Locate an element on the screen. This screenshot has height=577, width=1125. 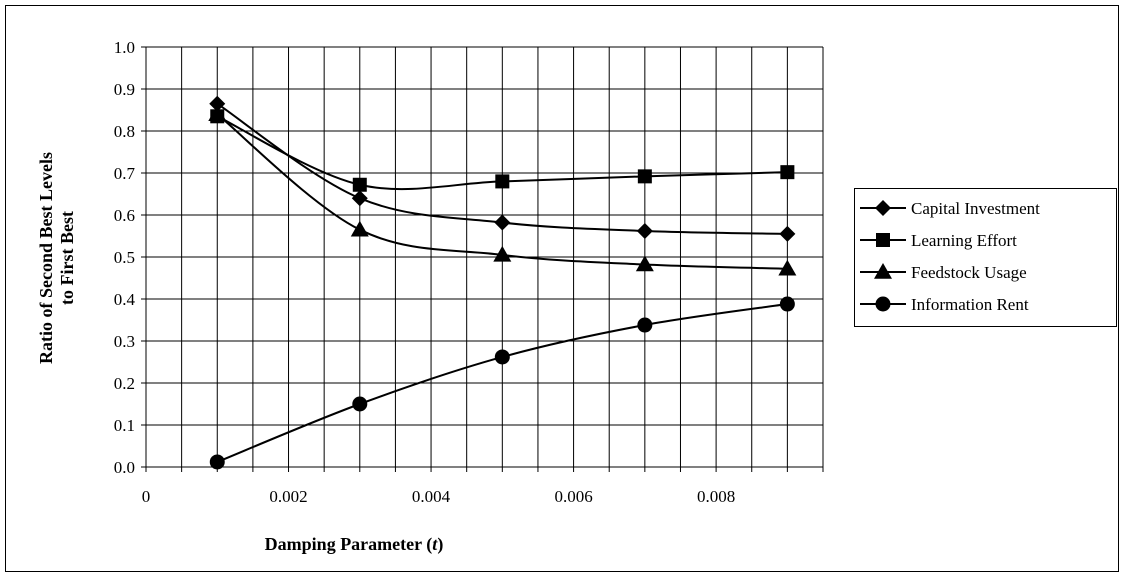
x-tick-label: 0.008 is located at coordinates (716, 496).